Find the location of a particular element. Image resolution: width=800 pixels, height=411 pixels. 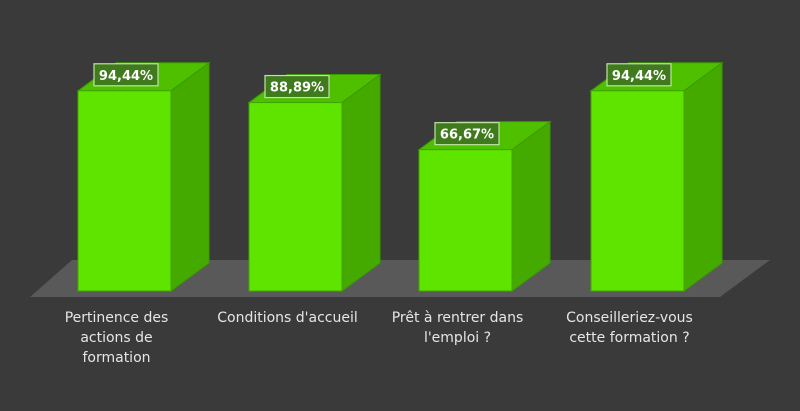

category-label-1: Conditions d'accueil is located at coordinates (287, 318).